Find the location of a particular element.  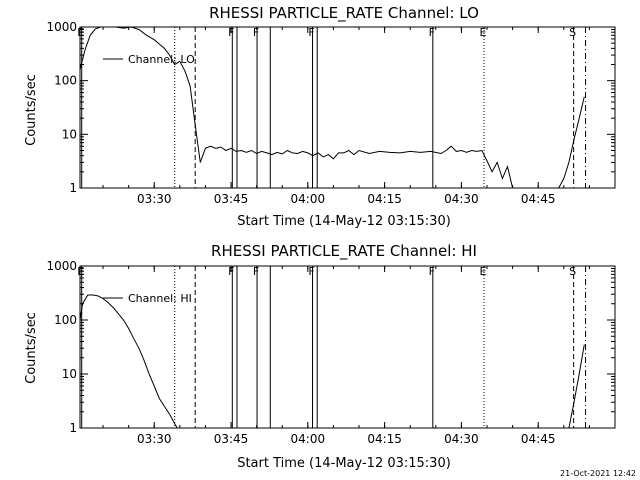

chart-title: RHESSI PARTICLE_RATE Channel: LO is located at coordinates (344, 13).